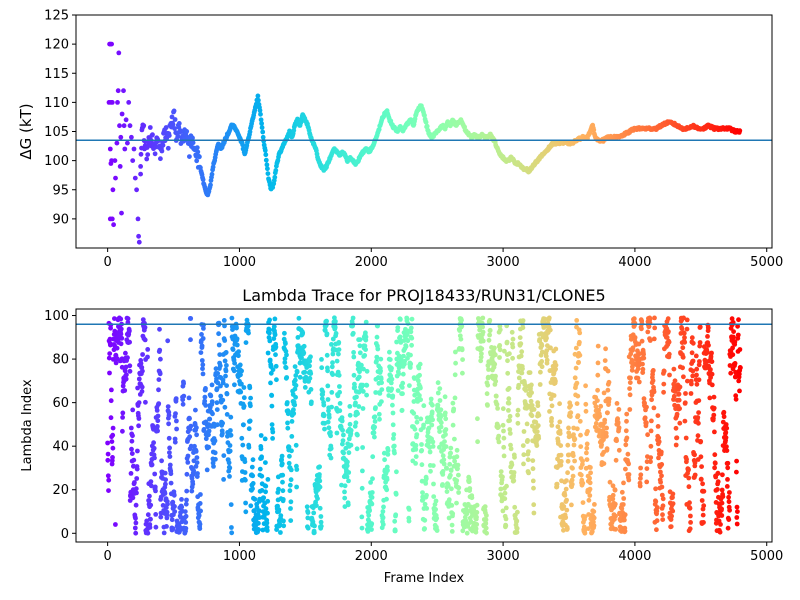  Describe the element at coordinates (56, 316) in the screenshot. I see `bottom-y-tick-label: 100` at that location.